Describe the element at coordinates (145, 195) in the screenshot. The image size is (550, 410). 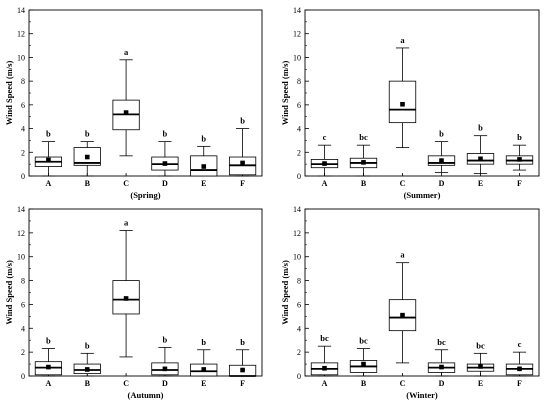
I see `panel-caption: (Spring)` at that location.